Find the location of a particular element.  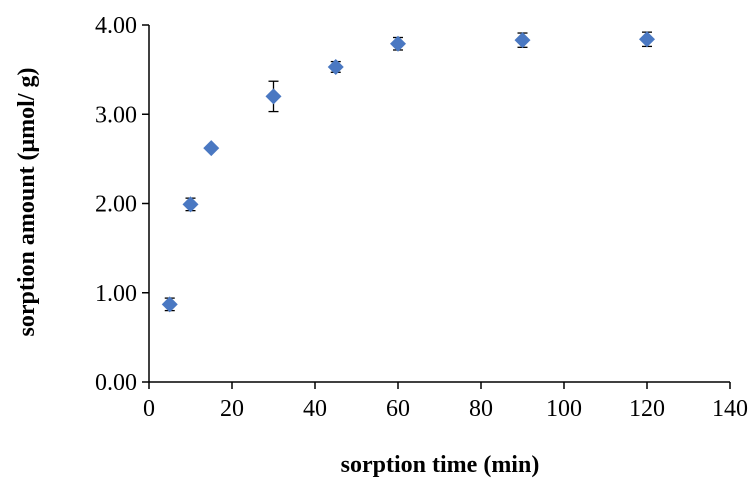

y-tick-label: 0.00 is located at coordinates (116, 383).